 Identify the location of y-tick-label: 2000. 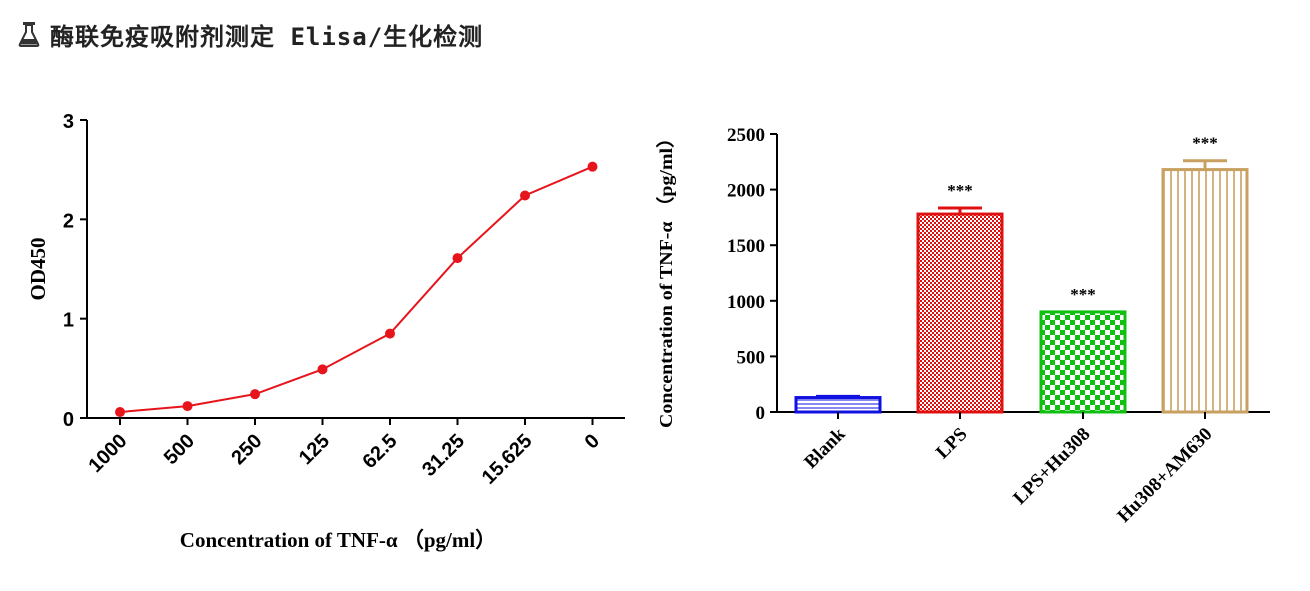
(746, 191).